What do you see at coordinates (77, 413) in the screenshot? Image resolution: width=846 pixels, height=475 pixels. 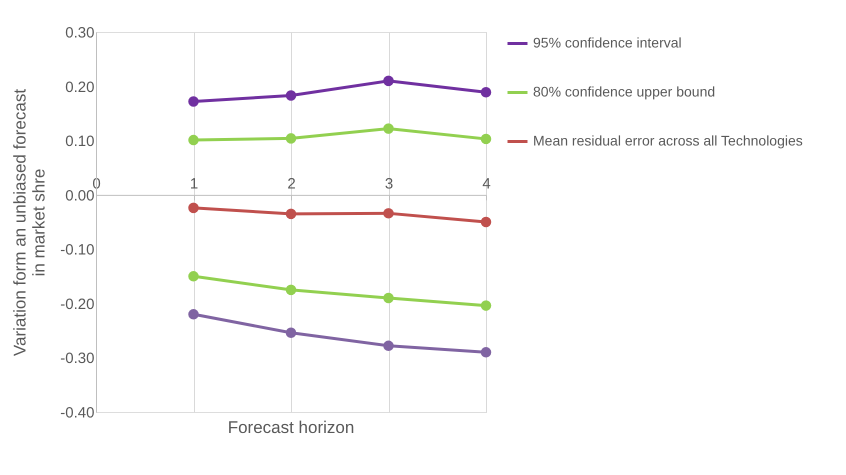 I see `y-tick-label: -0.40` at bounding box center [77, 413].